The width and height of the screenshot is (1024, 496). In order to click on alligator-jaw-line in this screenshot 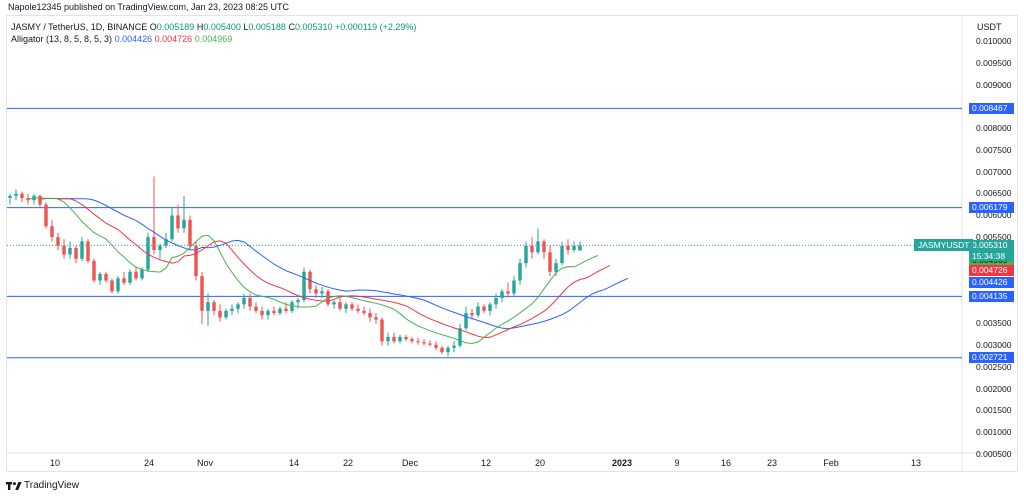, I will do `click(343, 264)`.